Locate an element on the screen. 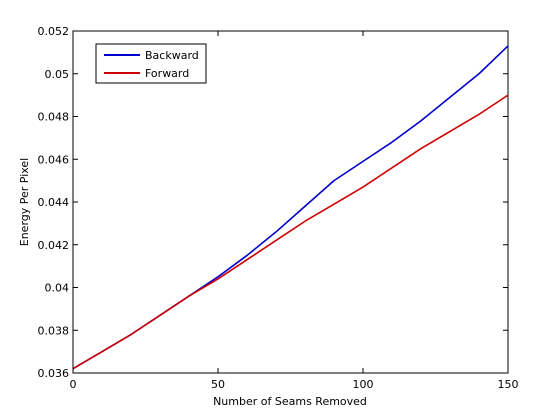  y-tick-label: 0.052 is located at coordinates (54, 31).